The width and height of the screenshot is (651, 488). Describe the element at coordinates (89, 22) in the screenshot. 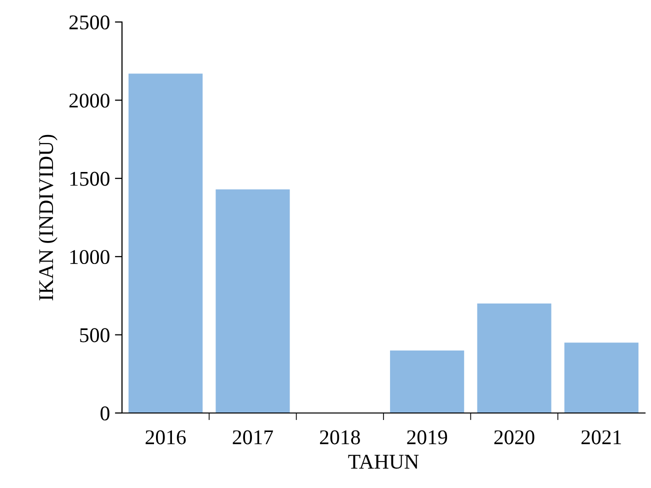

I see `y-tick-label: 2500` at that location.